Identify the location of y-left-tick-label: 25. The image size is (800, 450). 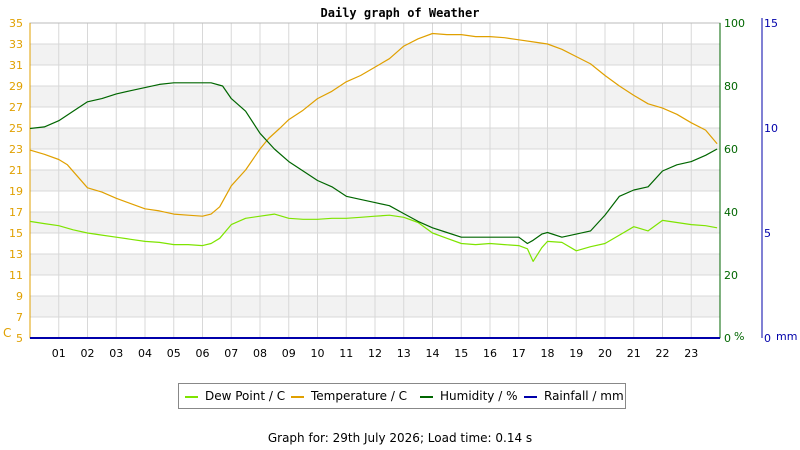
(16, 128).